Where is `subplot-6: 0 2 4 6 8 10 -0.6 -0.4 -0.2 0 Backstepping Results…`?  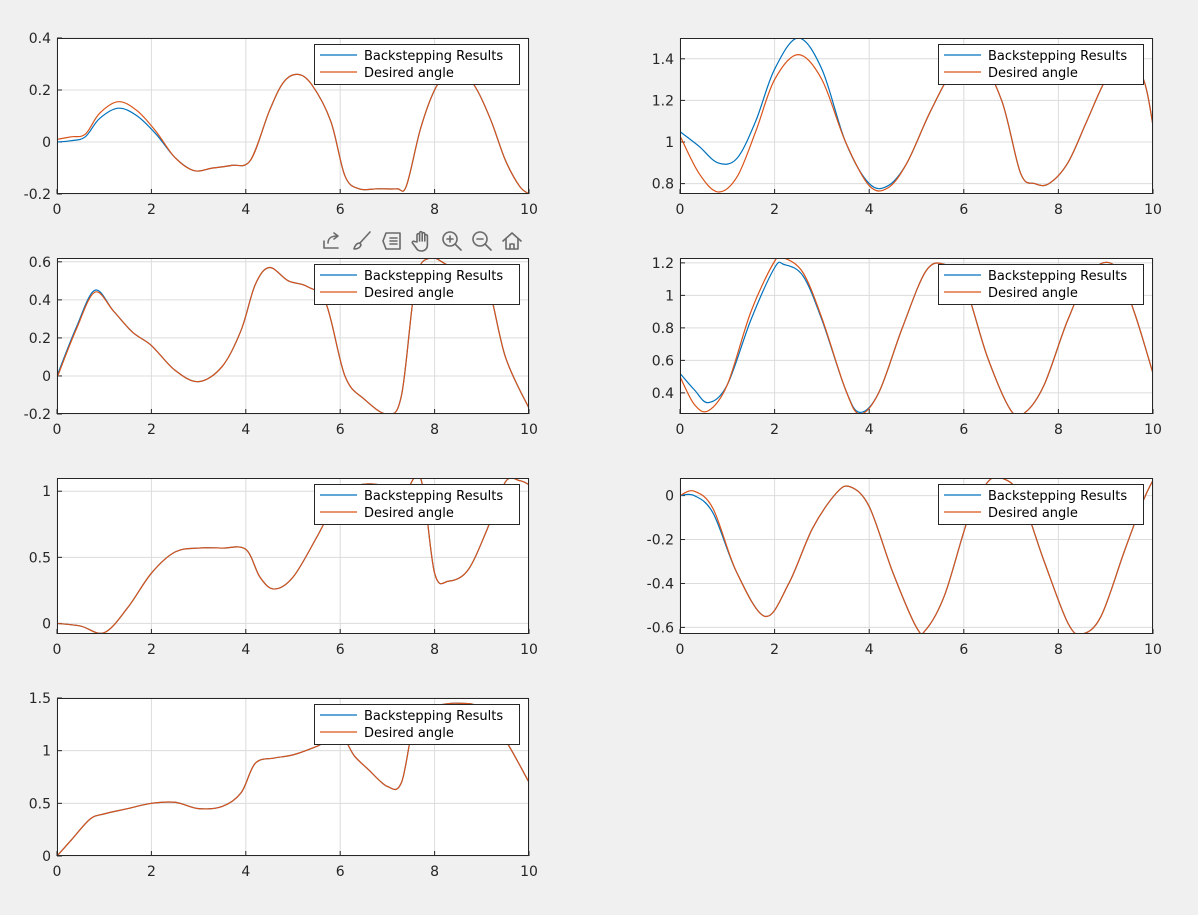 subplot-6: 0 2 4 6 8 10 -0.6 -0.4 -0.2 0 Backstepping Results… is located at coordinates (904, 567).